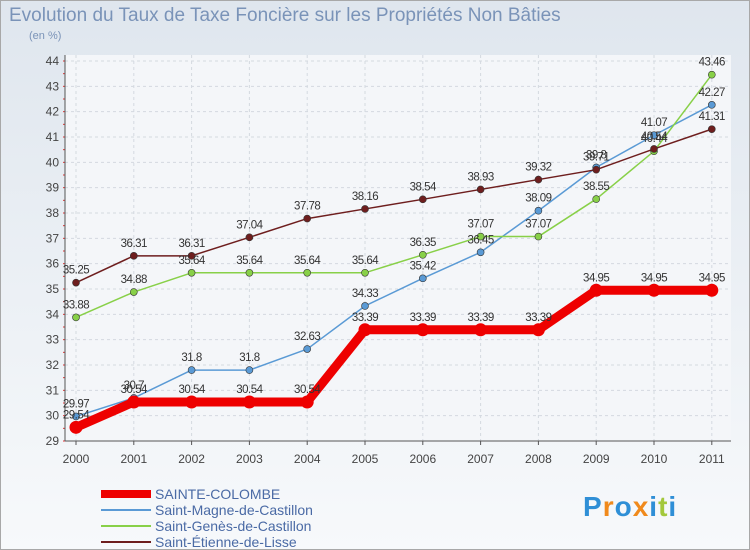  Describe the element at coordinates (654, 123) in the screenshot. I see `data-label: 41.07` at that location.